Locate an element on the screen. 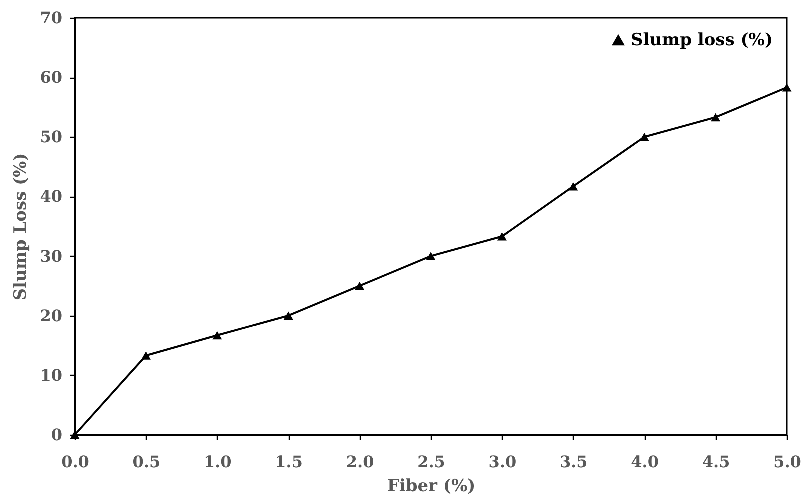  x-tick-label: 4.0 is located at coordinates (645, 462).